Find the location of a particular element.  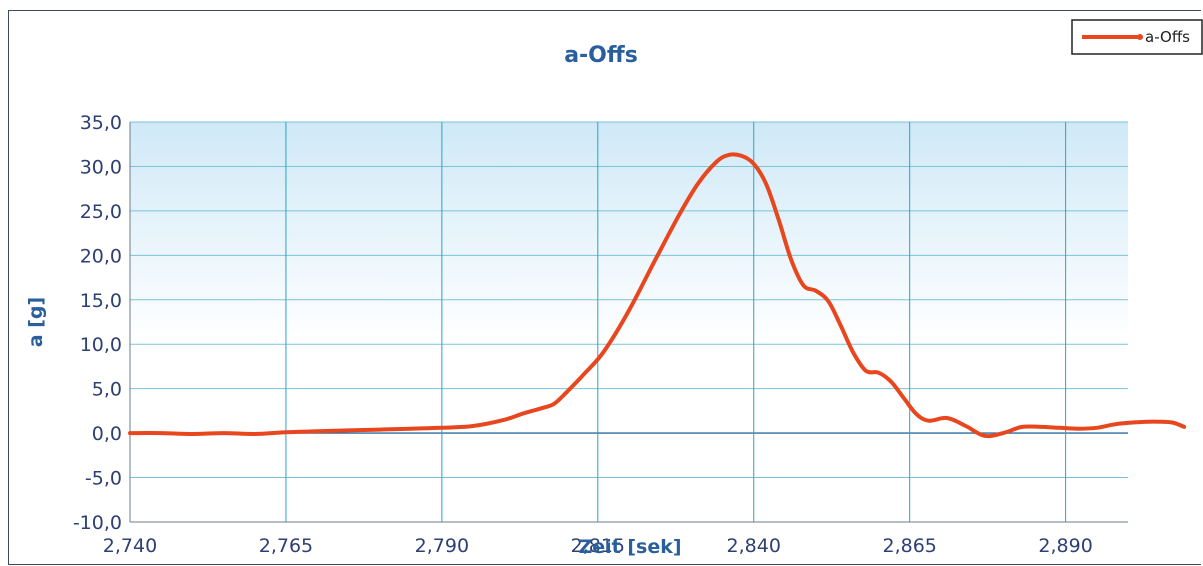

y-tick-label: 20,0 is located at coordinates (101, 256).